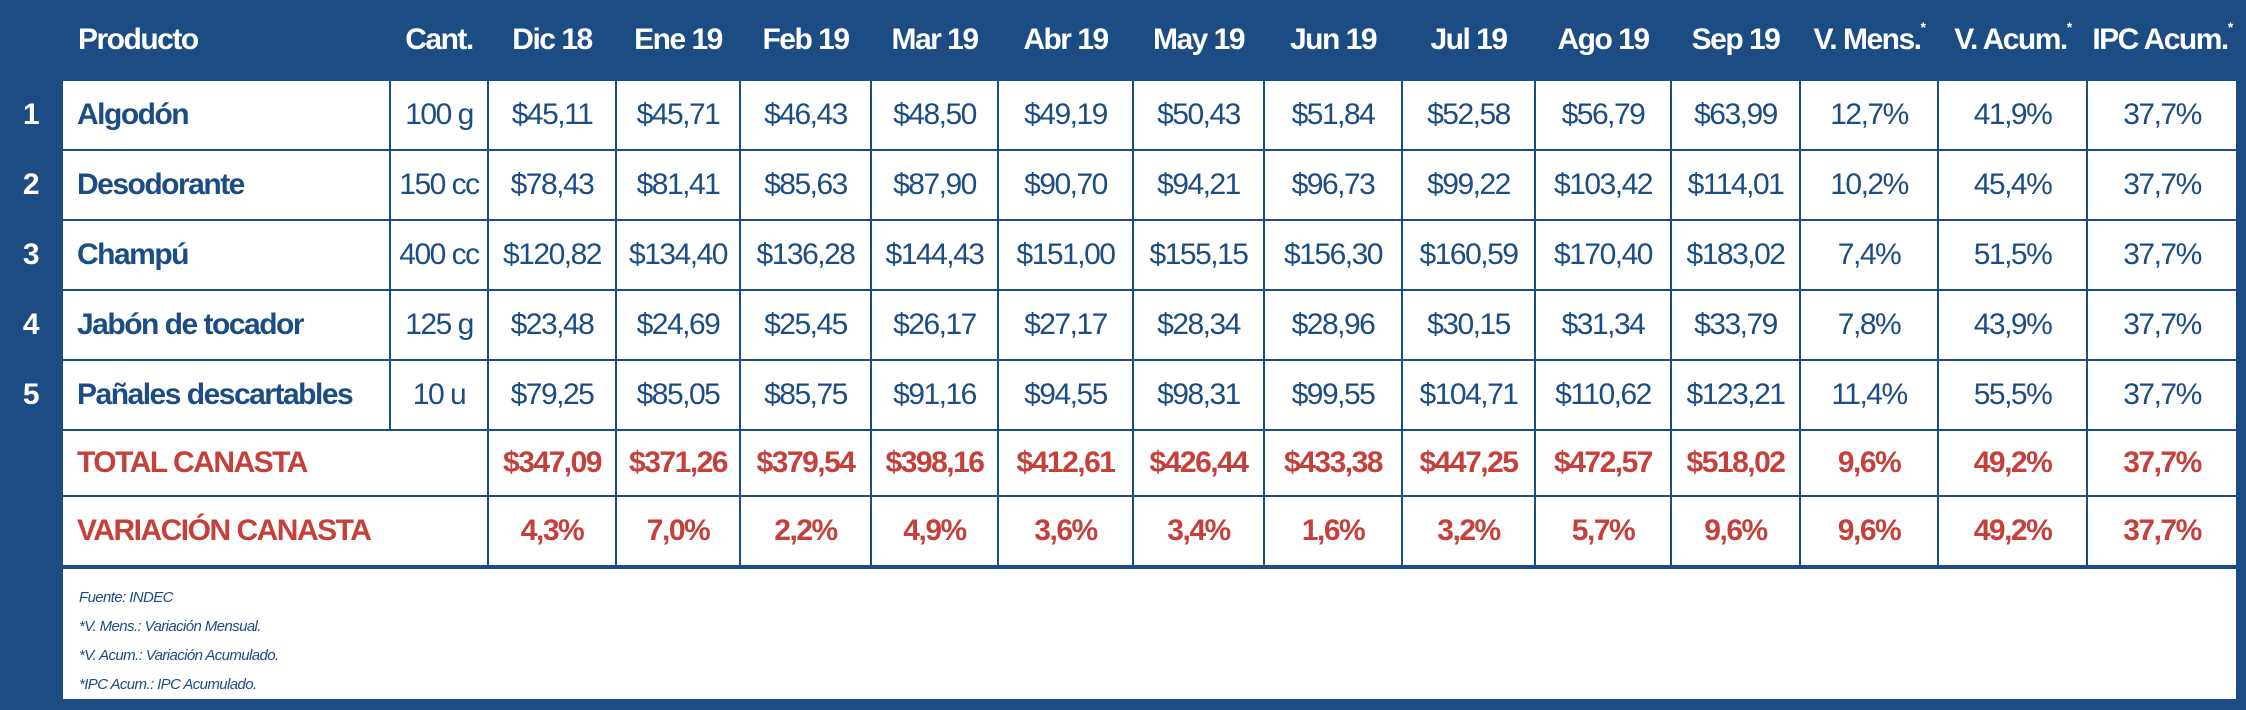 Image resolution: width=2246 pixels, height=710 pixels. I want to click on total-basket-row-value: $412,61, so click(1065, 463).